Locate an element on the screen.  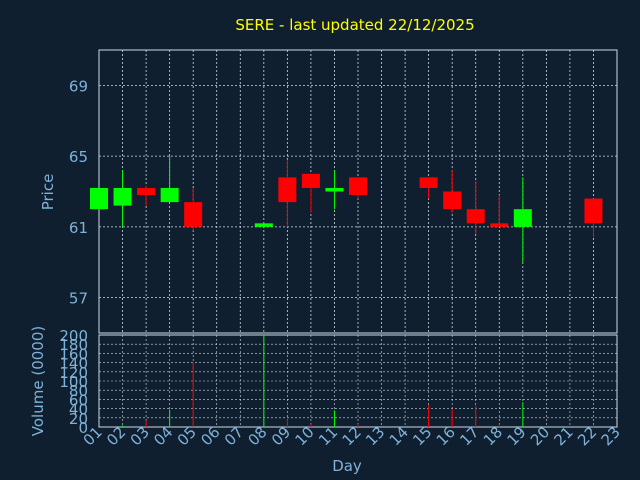
x-axis-label: Day is located at coordinates (347, 466).